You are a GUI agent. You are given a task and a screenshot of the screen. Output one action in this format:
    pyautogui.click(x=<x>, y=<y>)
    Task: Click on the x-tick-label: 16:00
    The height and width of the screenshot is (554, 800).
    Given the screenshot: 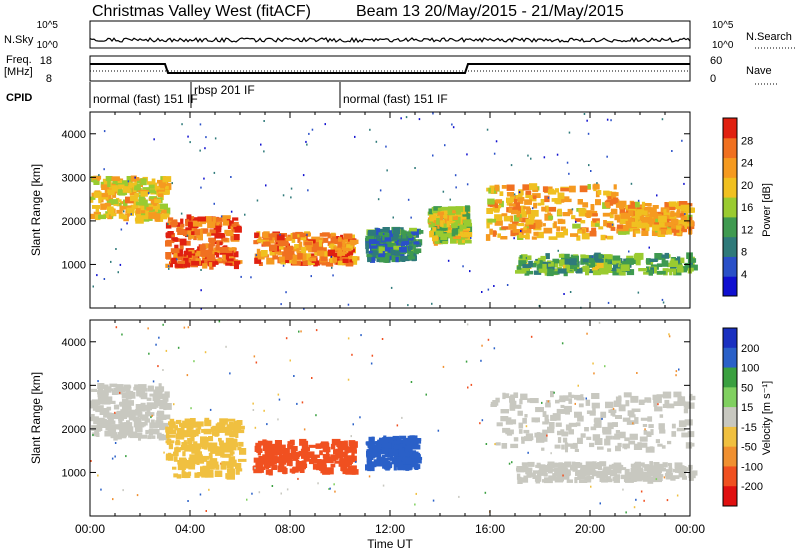 What is the action you would take?
    pyautogui.click(x=490, y=529)
    